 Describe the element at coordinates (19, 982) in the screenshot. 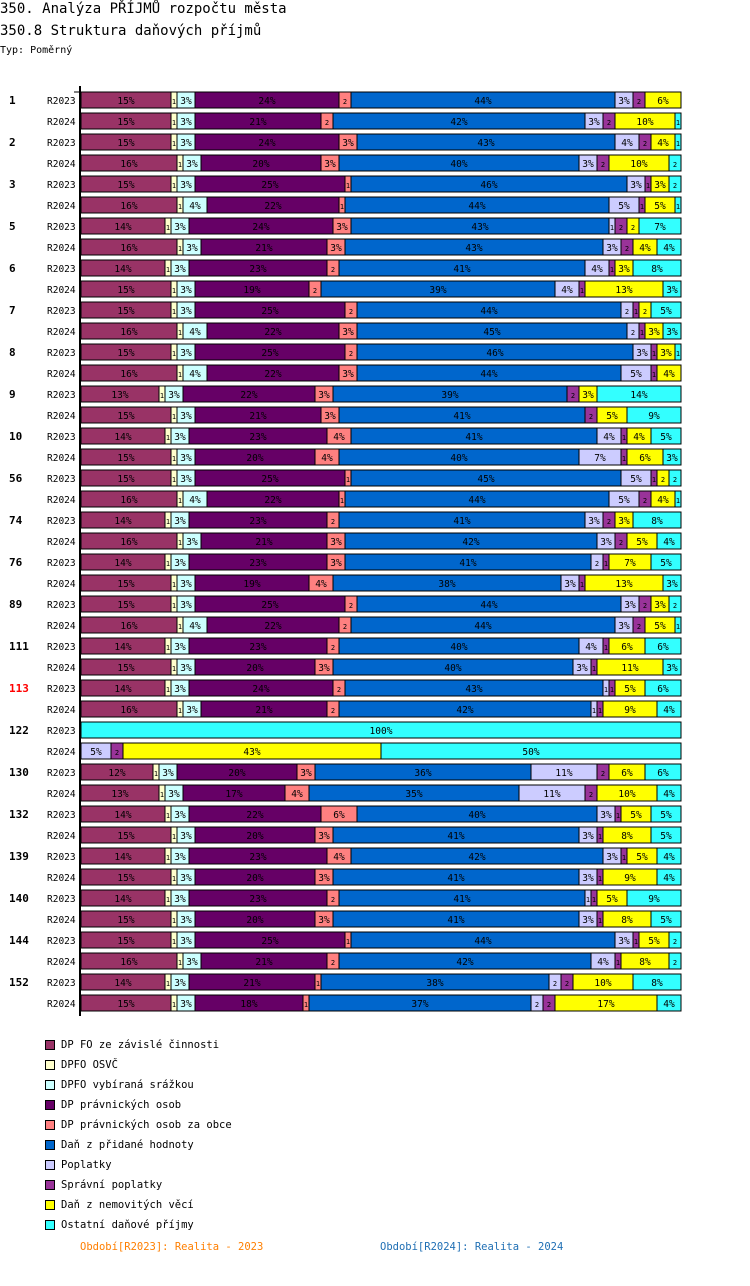

I see `group-label: 152` at that location.